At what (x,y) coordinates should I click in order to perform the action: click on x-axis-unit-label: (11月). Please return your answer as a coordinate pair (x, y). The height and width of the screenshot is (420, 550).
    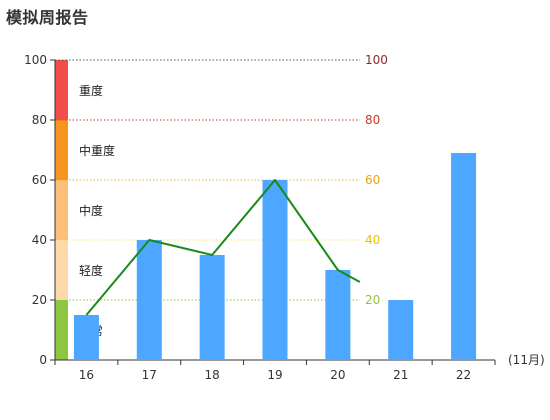
    Looking at the image, I should click on (526, 360).